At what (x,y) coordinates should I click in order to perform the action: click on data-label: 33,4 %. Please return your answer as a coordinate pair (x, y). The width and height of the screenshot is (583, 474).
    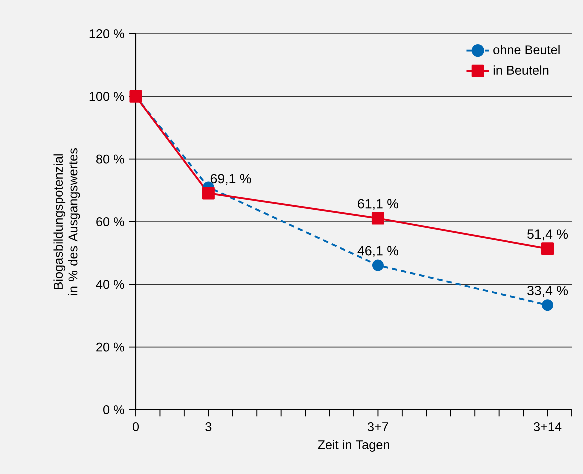
    Looking at the image, I should click on (548, 292).